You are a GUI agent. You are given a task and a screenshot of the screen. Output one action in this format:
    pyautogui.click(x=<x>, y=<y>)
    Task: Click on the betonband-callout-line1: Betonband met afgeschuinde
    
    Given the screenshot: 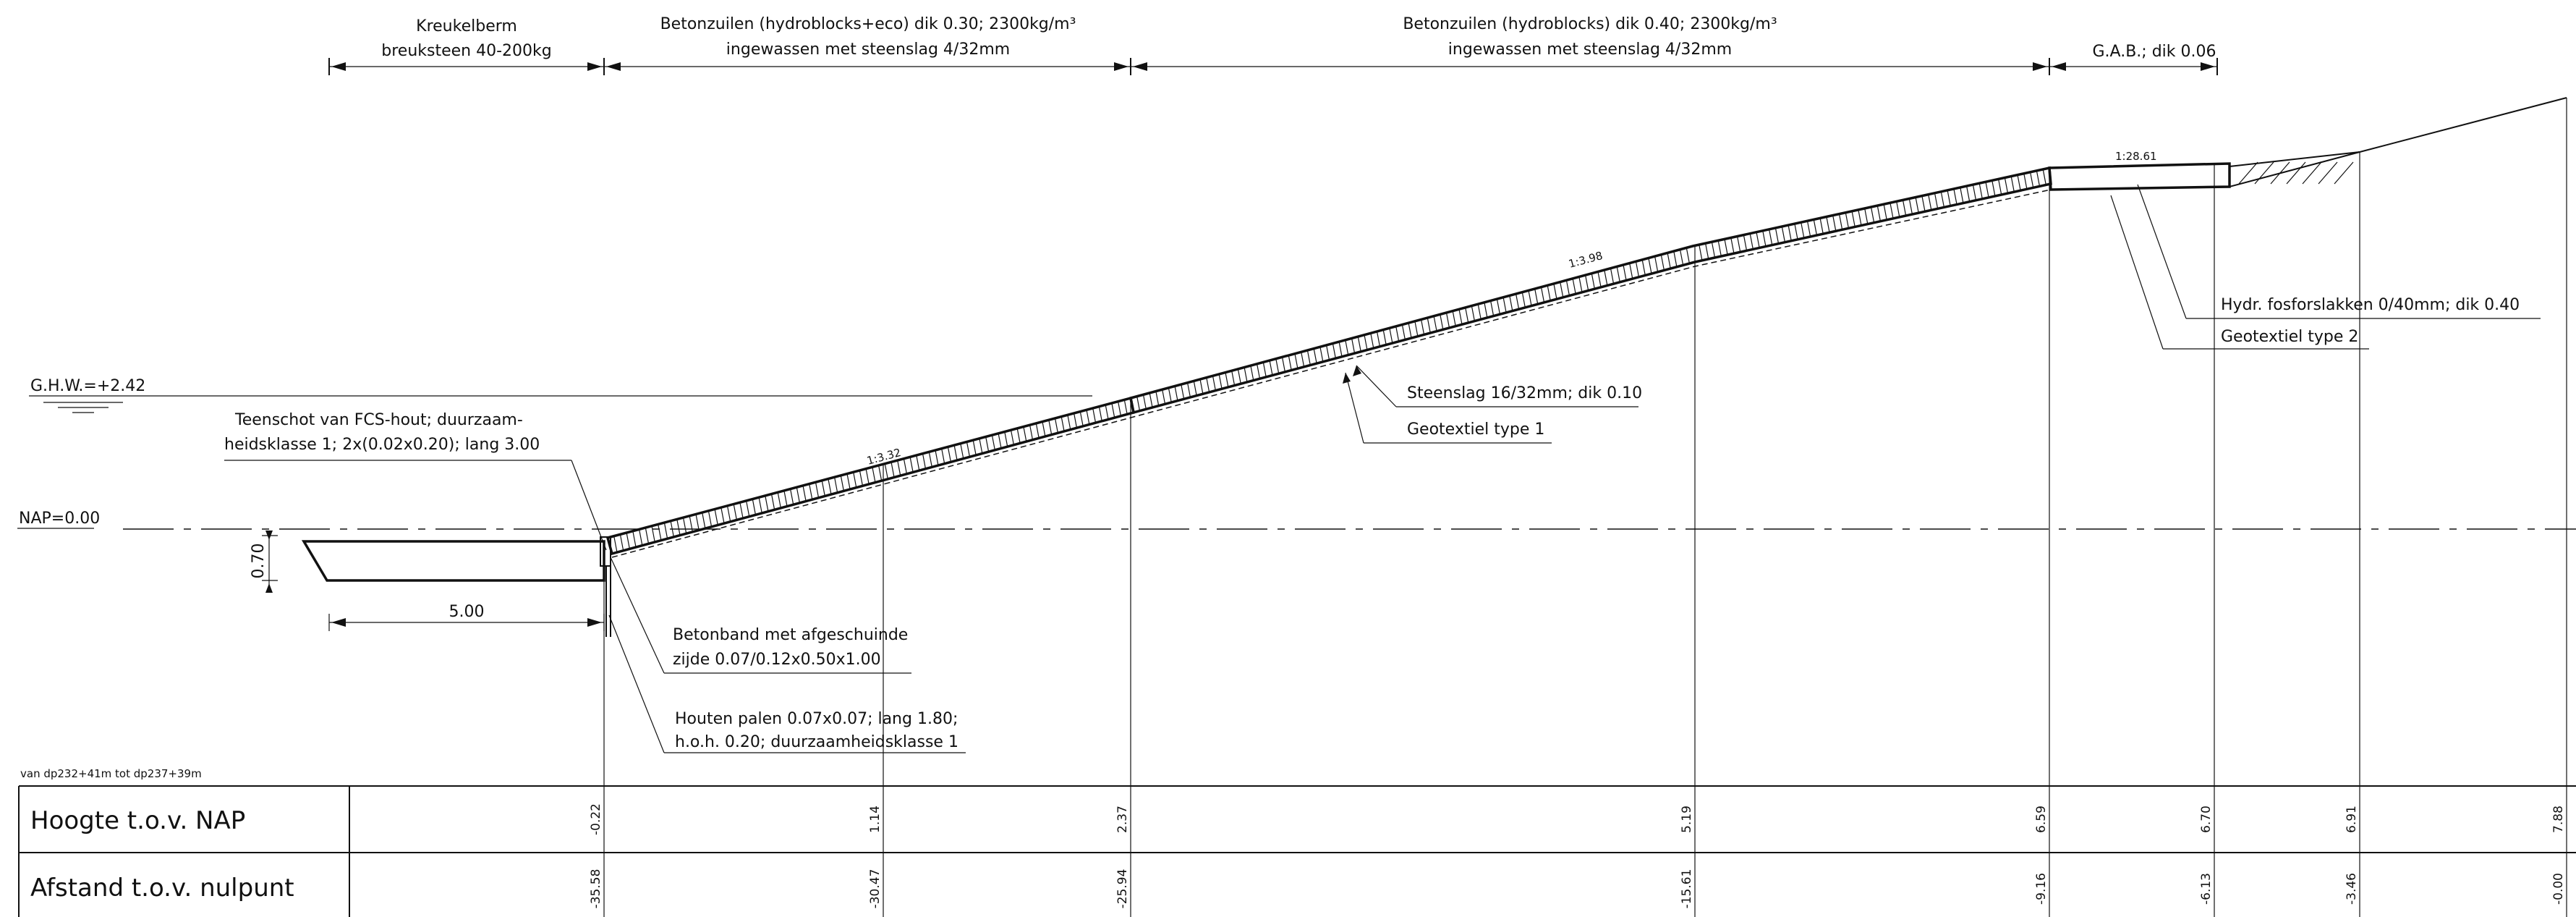 What is the action you would take?
    pyautogui.click(x=790, y=635)
    